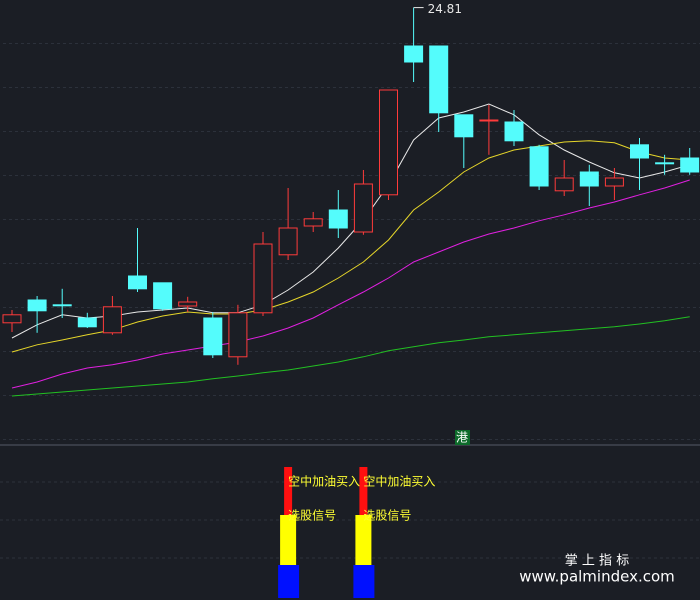 The height and width of the screenshot is (600, 700). What do you see at coordinates (445, 9) in the screenshot?
I see `high-label: 24.81` at bounding box center [445, 9].